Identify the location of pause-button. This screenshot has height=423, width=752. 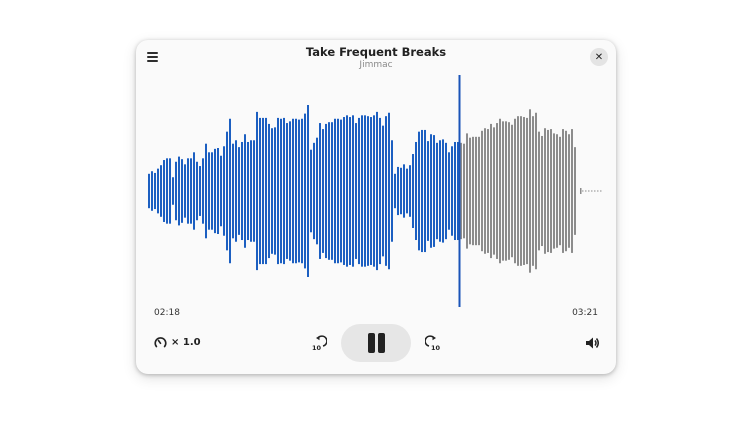
(376, 343).